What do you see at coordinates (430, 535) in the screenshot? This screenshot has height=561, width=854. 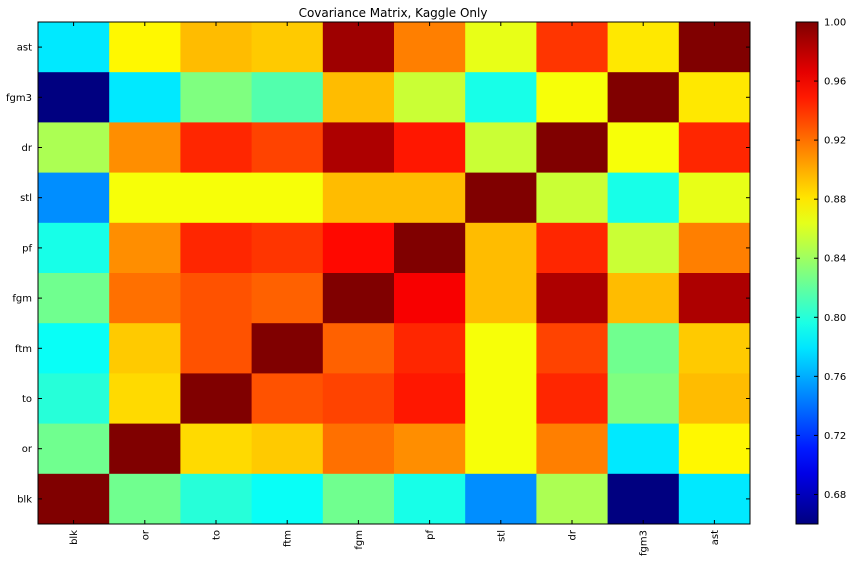 I see `x-tick-label: pf` at bounding box center [430, 535].